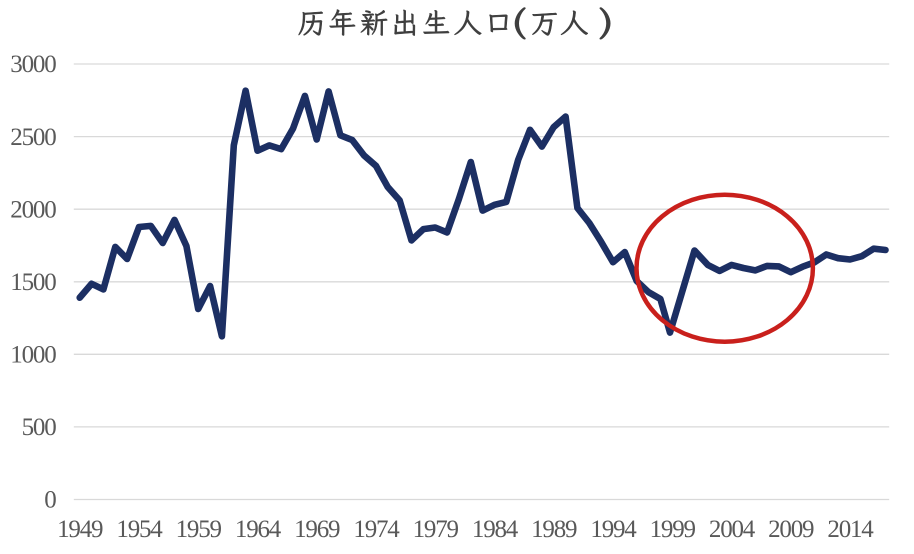 This screenshot has height=554, width=914. I want to click on svg-text: 1964, so click(258, 529).